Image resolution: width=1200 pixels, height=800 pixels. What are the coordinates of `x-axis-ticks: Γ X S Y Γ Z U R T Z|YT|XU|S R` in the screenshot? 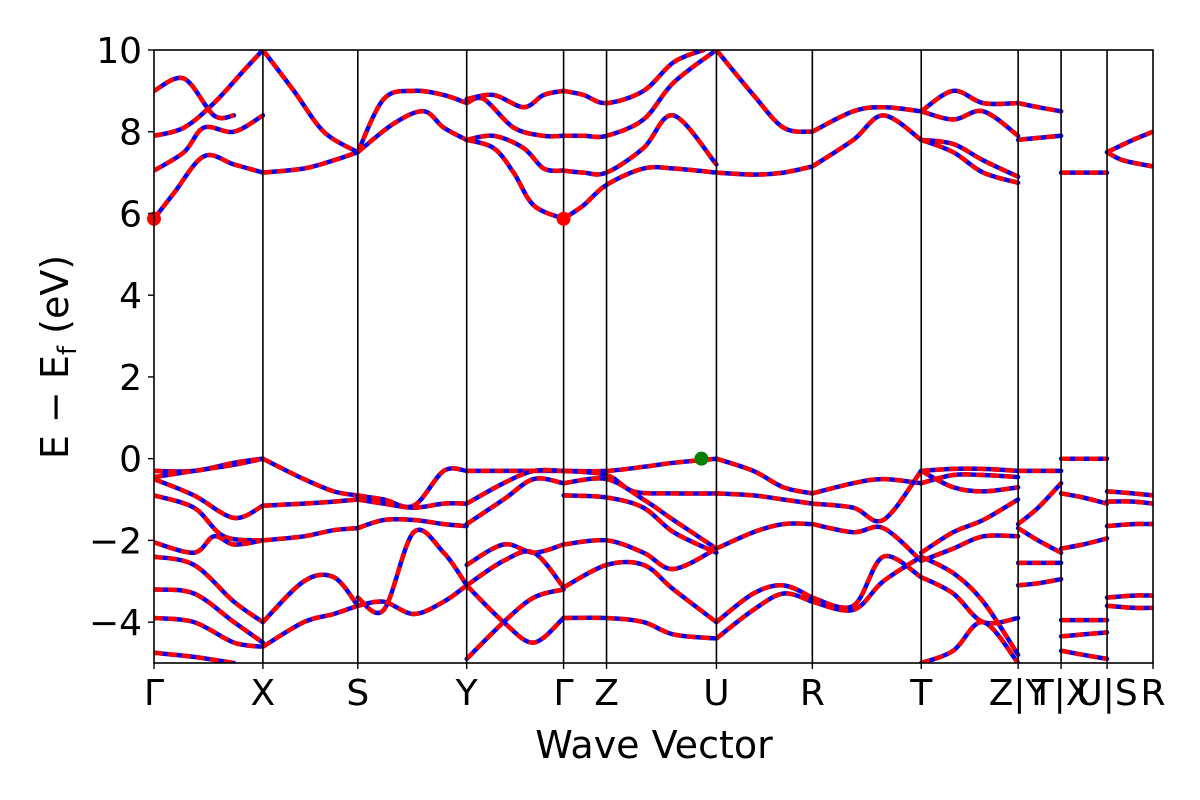 It's located at (655, 688).